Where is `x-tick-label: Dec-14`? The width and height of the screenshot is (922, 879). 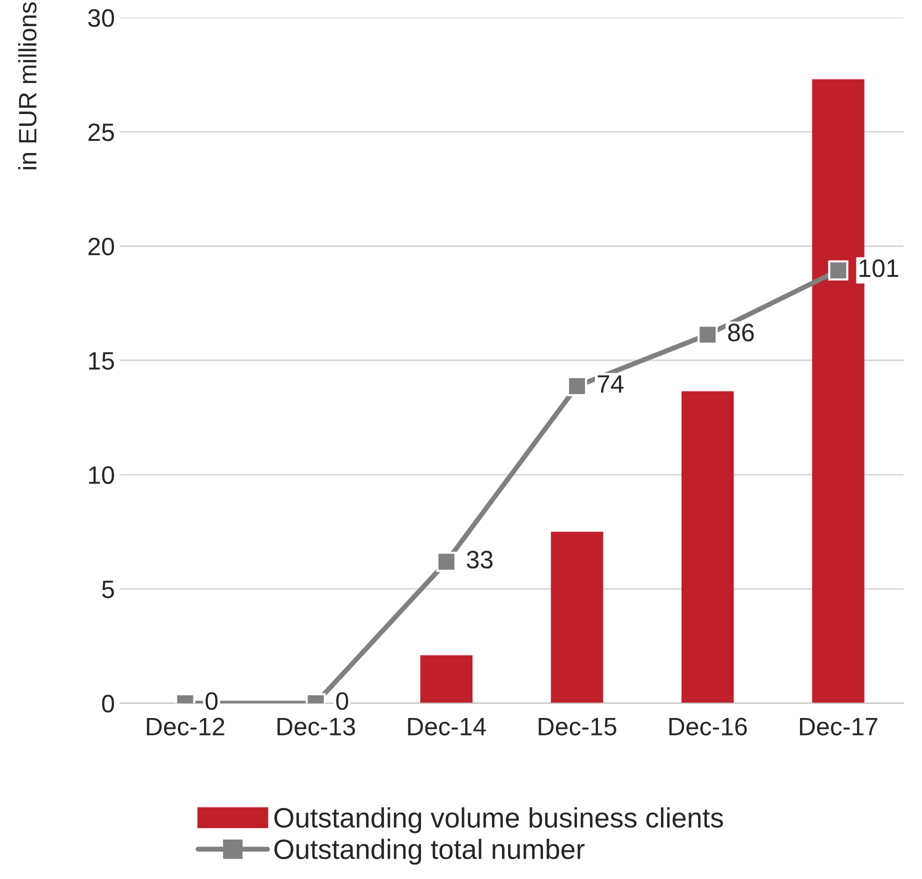 x-tick-label: Dec-14 is located at coordinates (447, 727).